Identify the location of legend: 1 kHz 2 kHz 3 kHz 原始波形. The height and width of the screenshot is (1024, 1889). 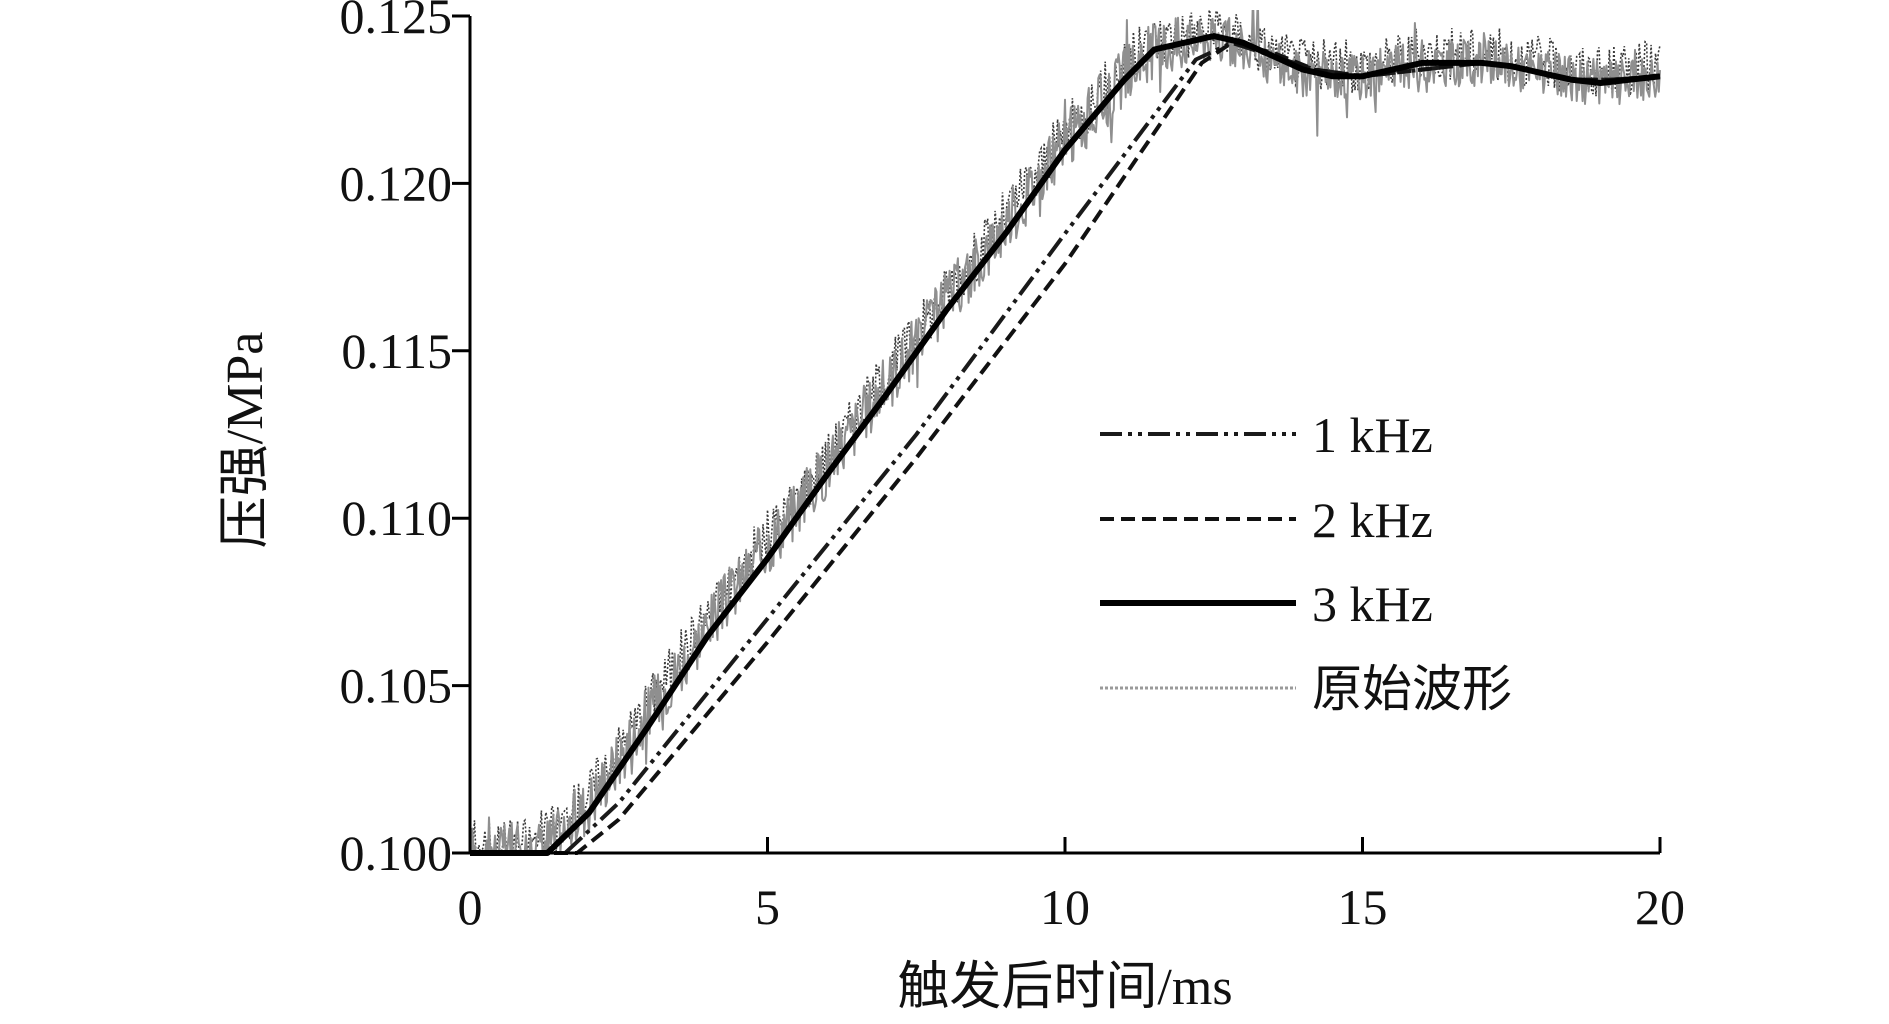
(1306, 562).